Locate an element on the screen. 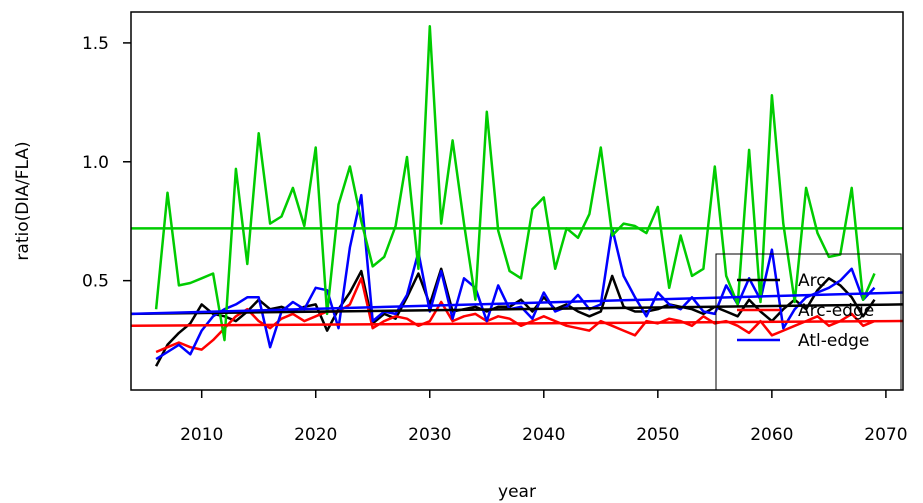  trend-line-arc-edge is located at coordinates (517, 323).